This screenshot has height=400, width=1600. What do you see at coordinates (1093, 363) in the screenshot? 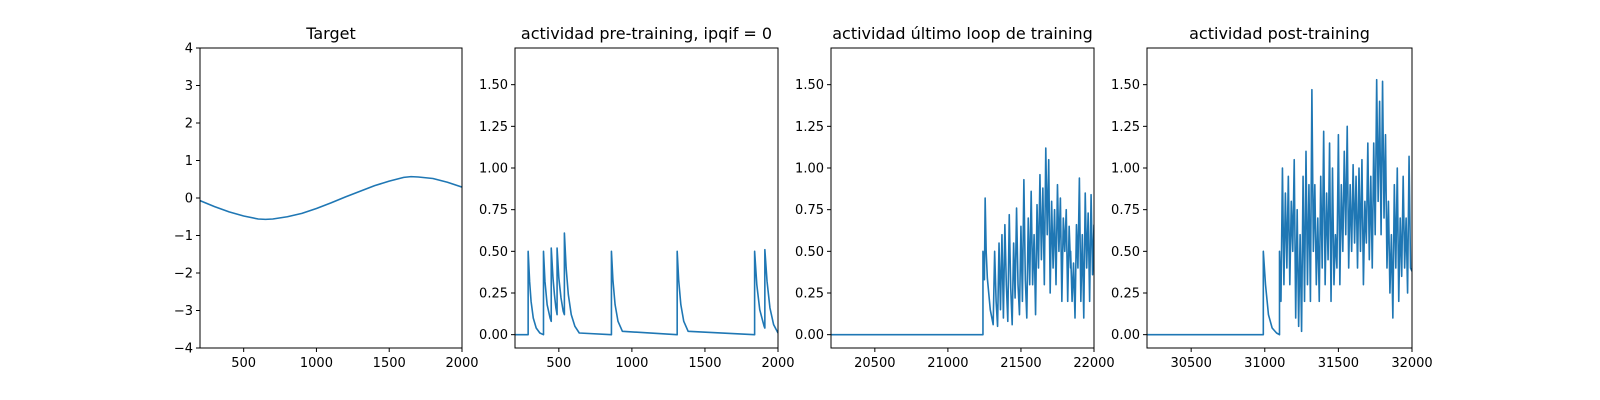
I see `x-tick-label: 22000` at bounding box center [1093, 363].